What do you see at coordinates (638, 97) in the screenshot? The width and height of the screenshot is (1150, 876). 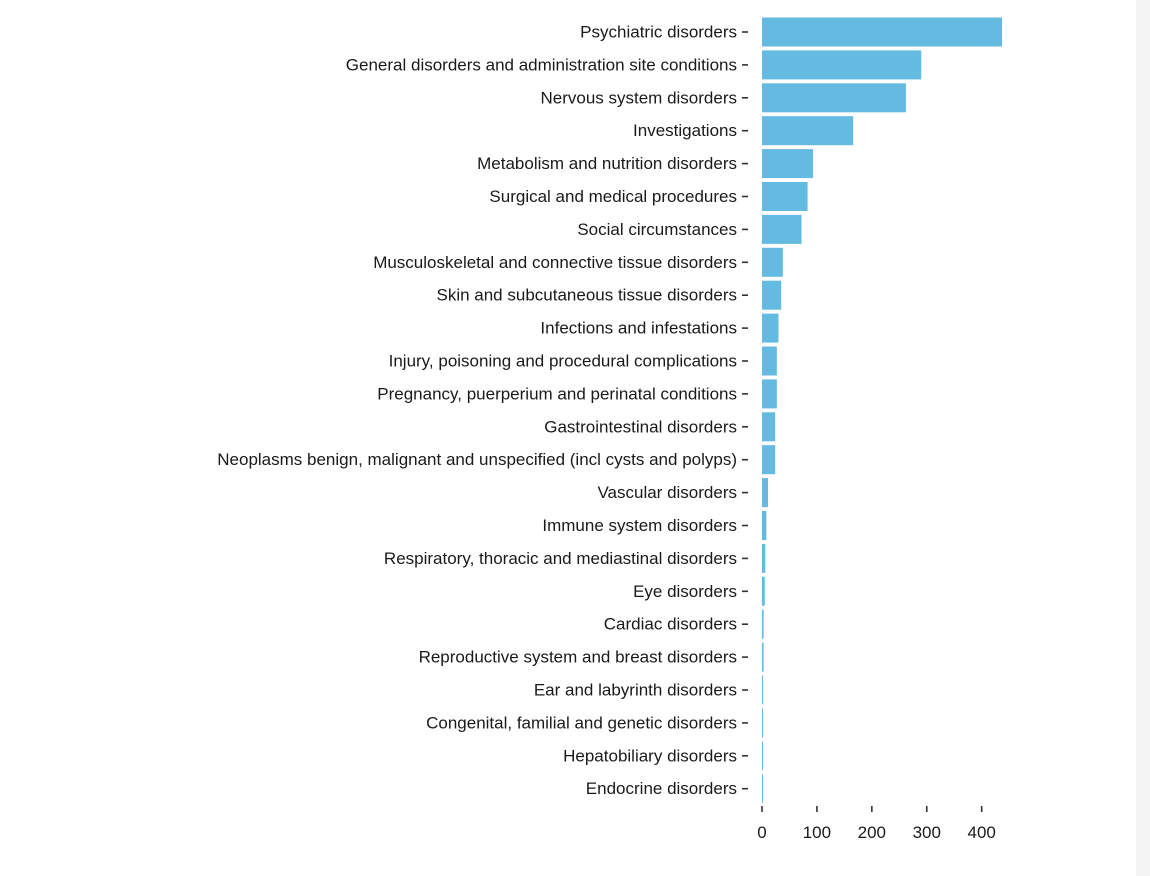 I see `category-label: Nervous system disorders` at bounding box center [638, 97].